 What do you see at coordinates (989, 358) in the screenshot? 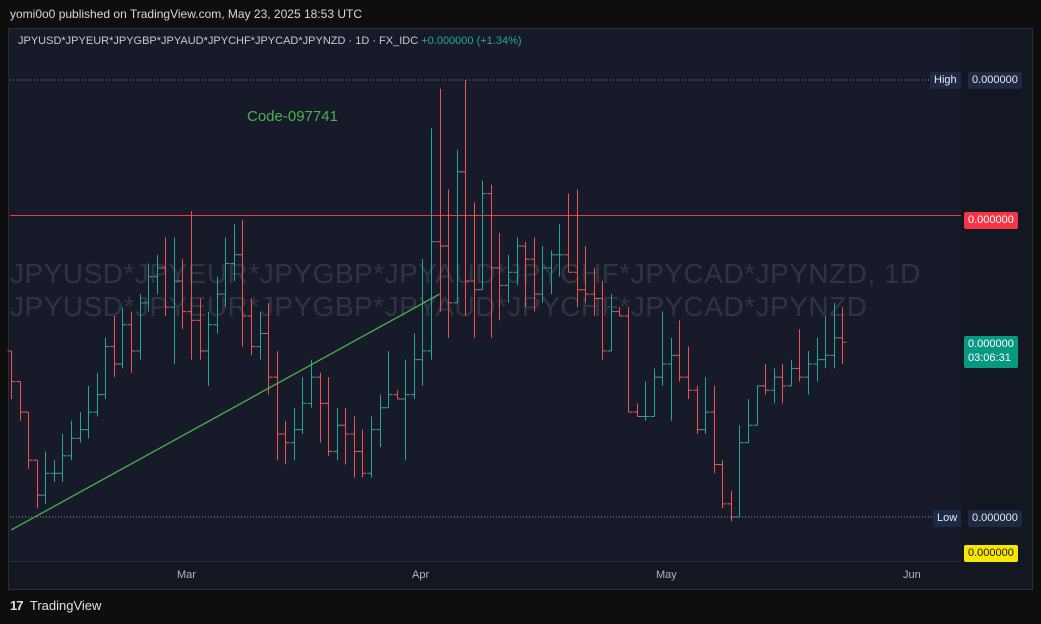
I see `bar-countdown: 03:06:31` at bounding box center [989, 358].